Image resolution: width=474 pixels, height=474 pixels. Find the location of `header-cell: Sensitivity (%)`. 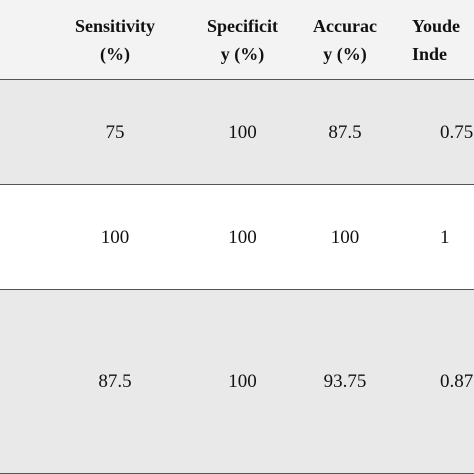

header-cell: Sensitivity (%) is located at coordinates (115, 40).